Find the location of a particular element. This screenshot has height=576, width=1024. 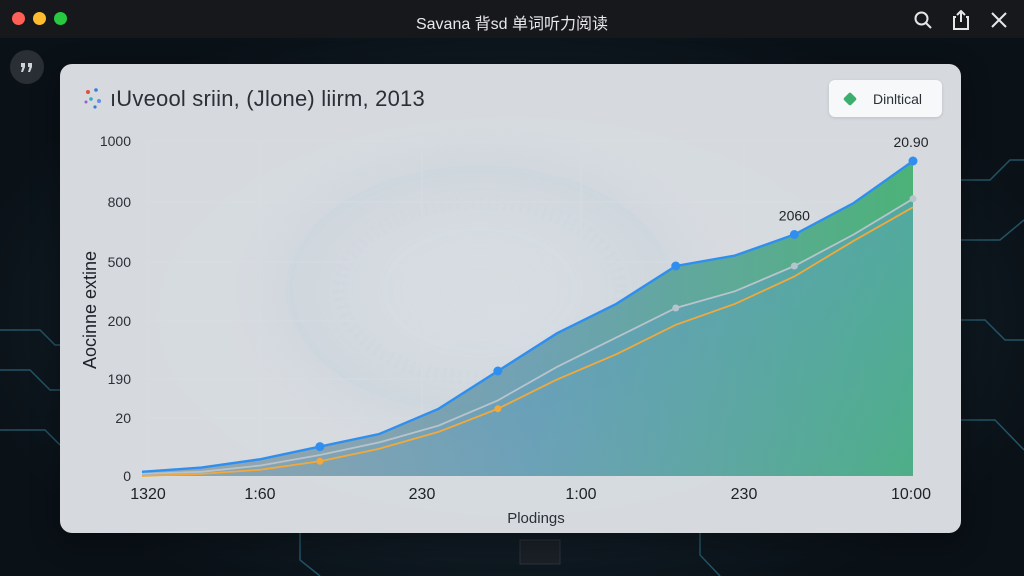

chart-title: ıUveool sriin, (Jlone) liirm, 2013 is located at coordinates (267, 98).